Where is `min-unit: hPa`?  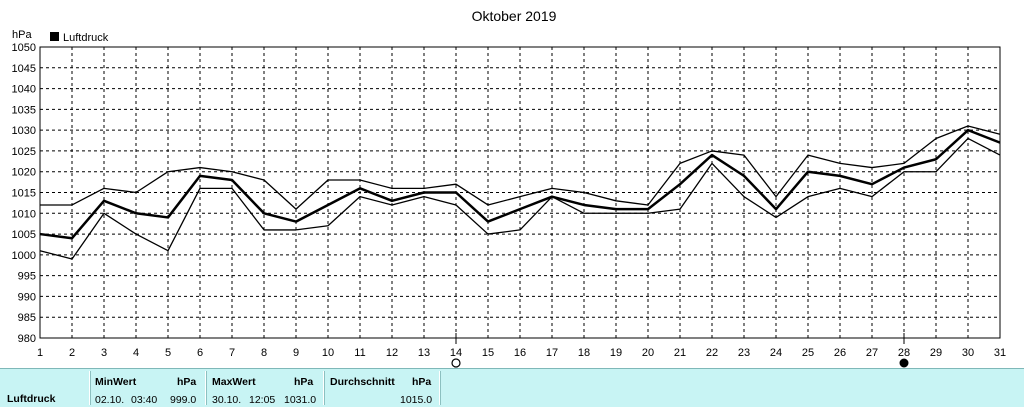
min-unit: hPa is located at coordinates (187, 382).